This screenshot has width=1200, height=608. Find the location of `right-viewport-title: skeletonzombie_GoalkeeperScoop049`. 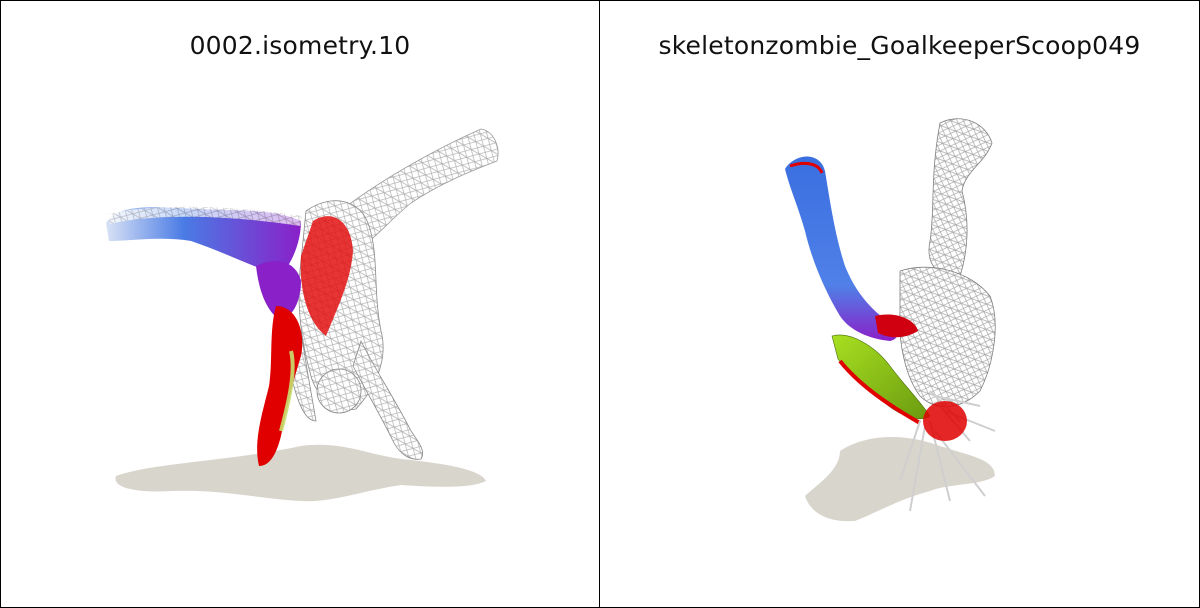

right-viewport-title: skeletonzombie_GoalkeeperScoop049 is located at coordinates (899, 45).